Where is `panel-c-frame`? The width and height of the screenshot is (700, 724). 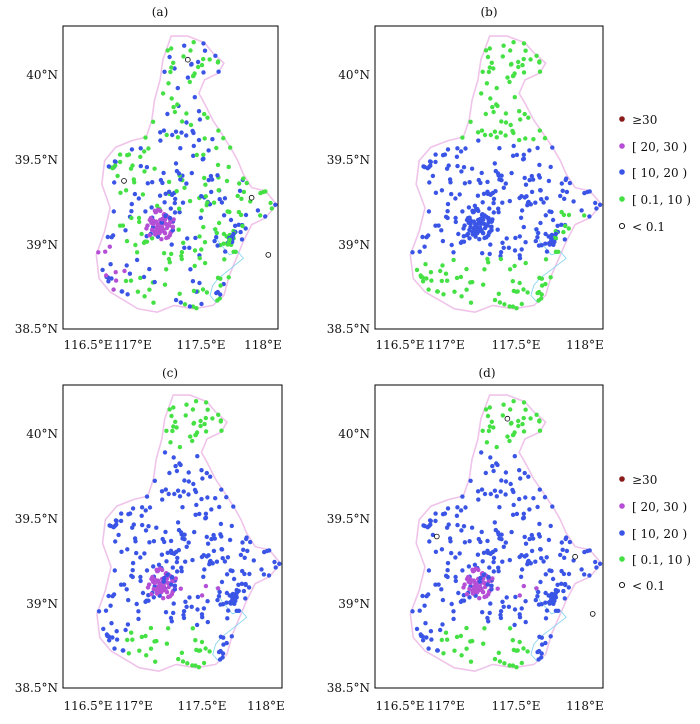 panel-c-frame is located at coordinates (172, 536).